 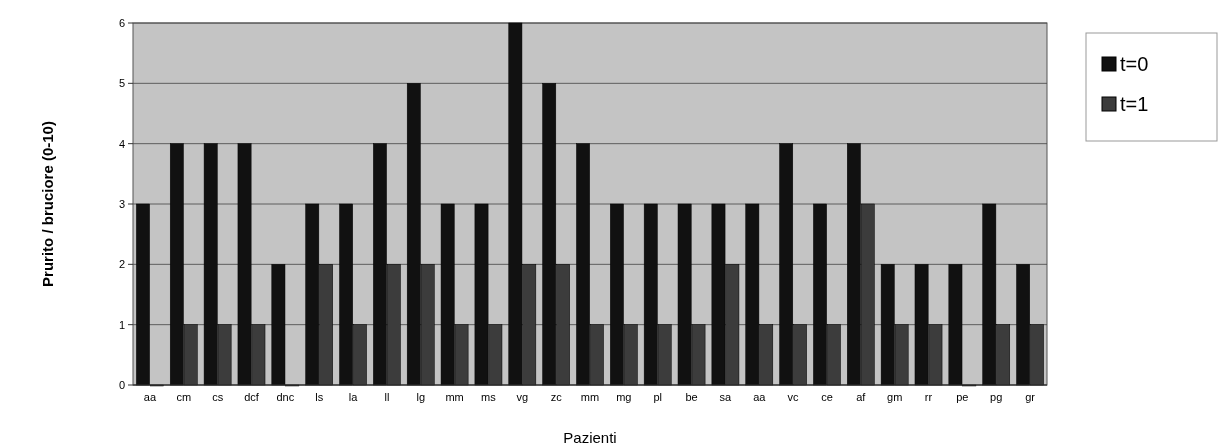 I want to click on x-tick-label: af, so click(x=861, y=397).